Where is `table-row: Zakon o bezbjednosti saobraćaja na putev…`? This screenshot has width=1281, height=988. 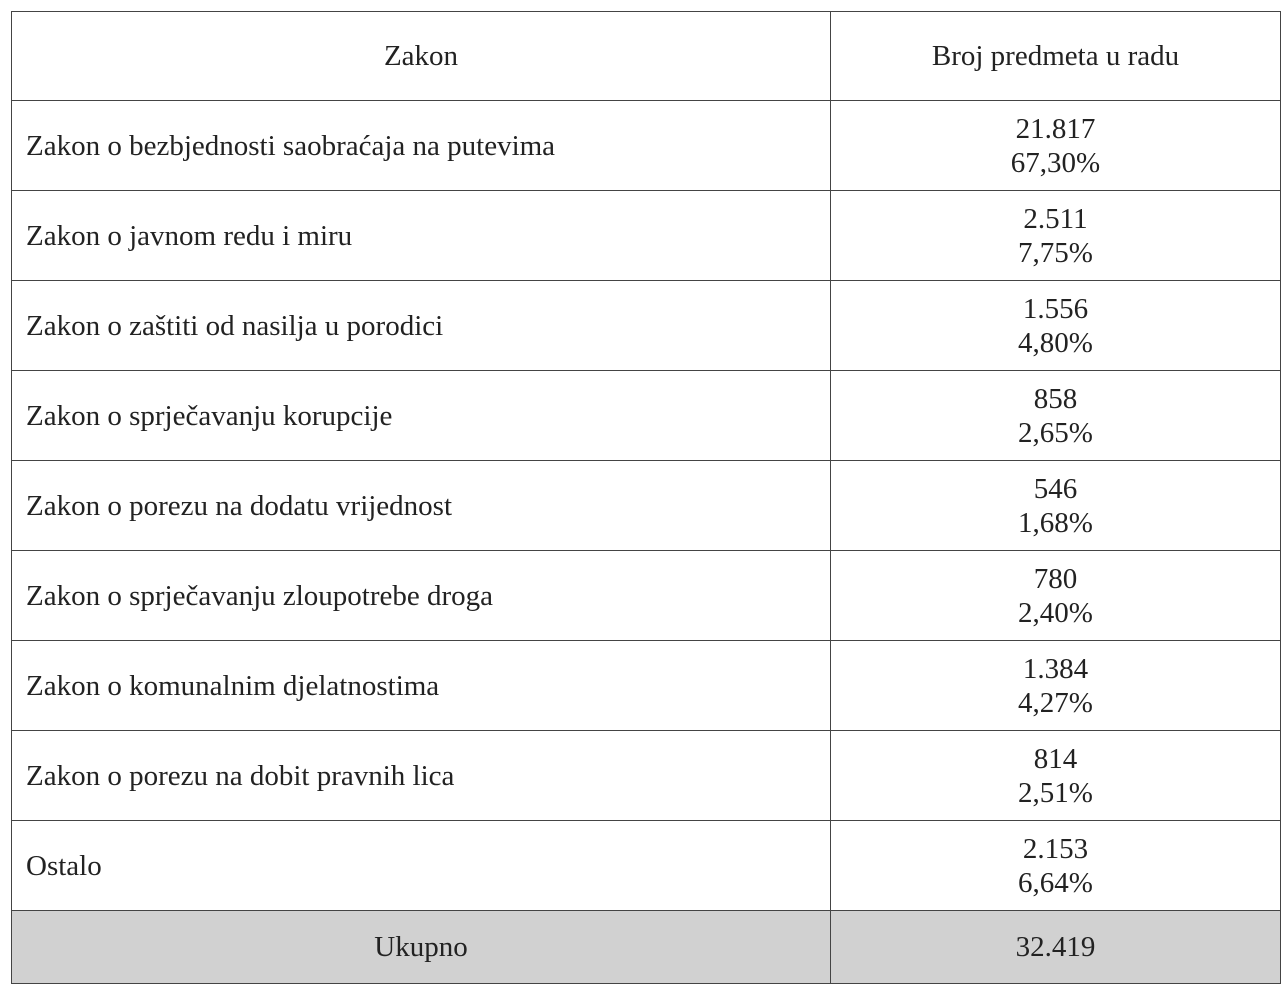
table-row: Zakon o bezbjednosti saobraćaja na putev… is located at coordinates (646, 145).